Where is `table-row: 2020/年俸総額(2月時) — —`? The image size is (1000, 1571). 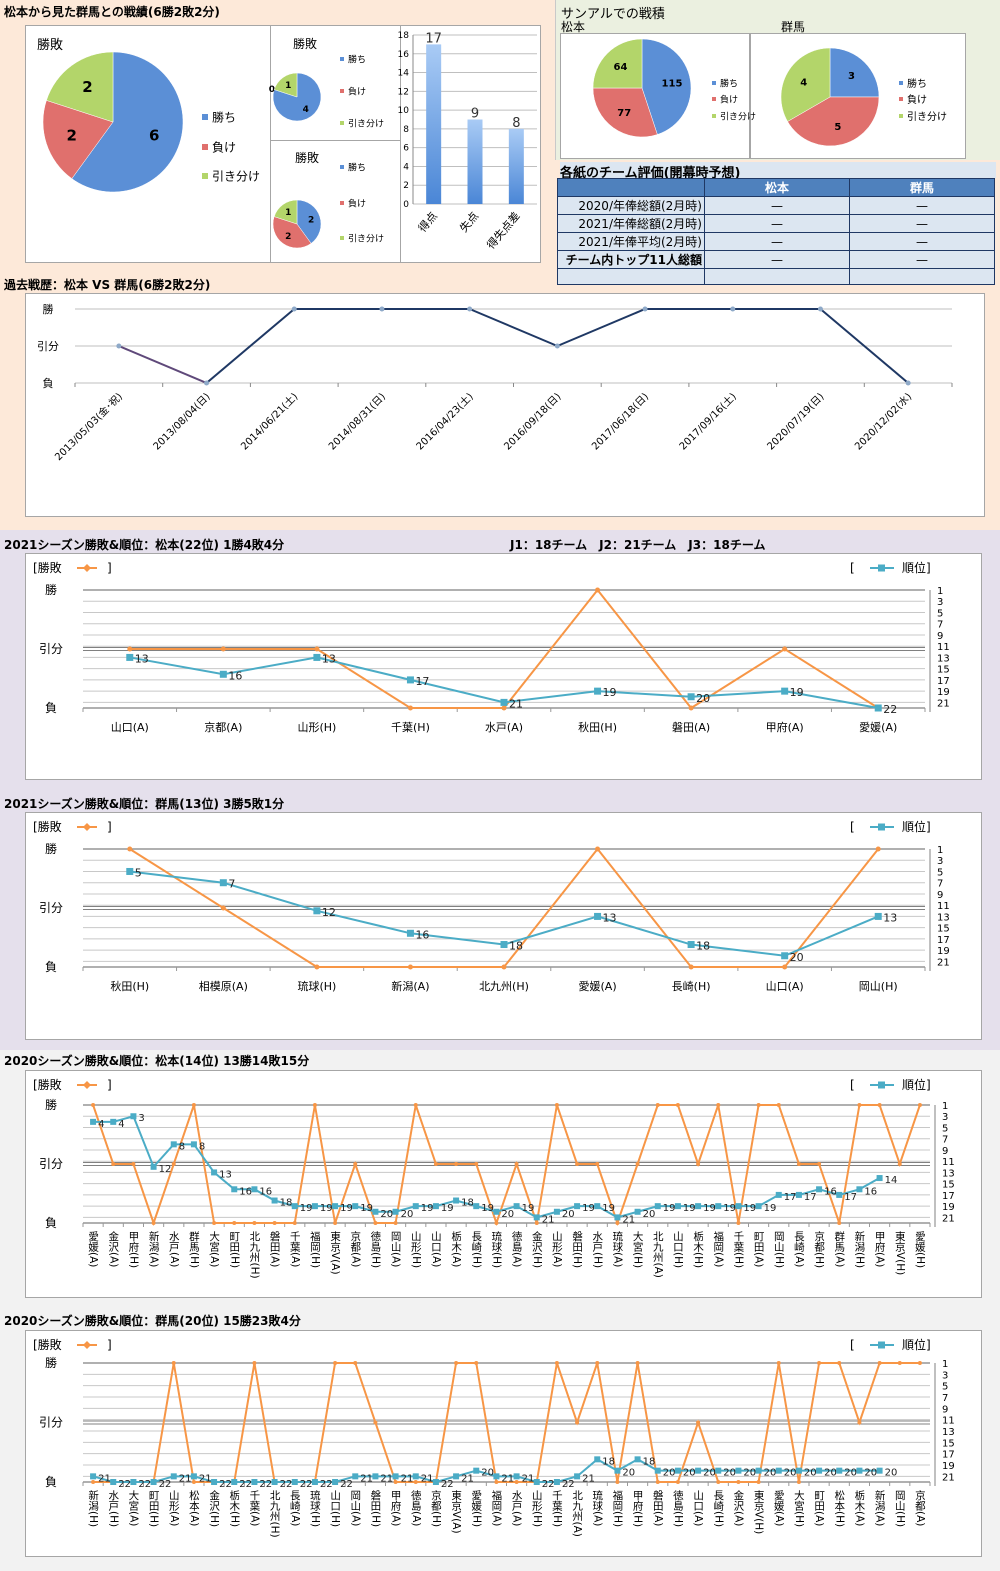 table-row: 2020/年俸総額(2月時) — — is located at coordinates (776, 205).